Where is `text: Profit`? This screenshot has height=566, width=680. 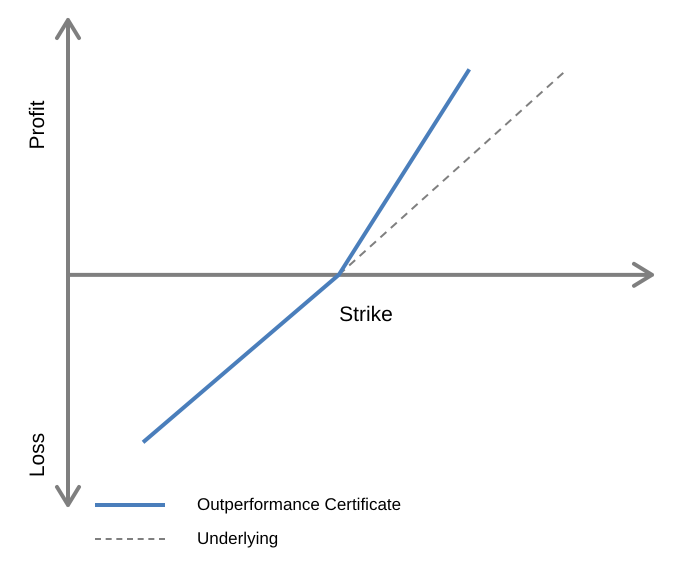 text: Profit is located at coordinates (37, 125).